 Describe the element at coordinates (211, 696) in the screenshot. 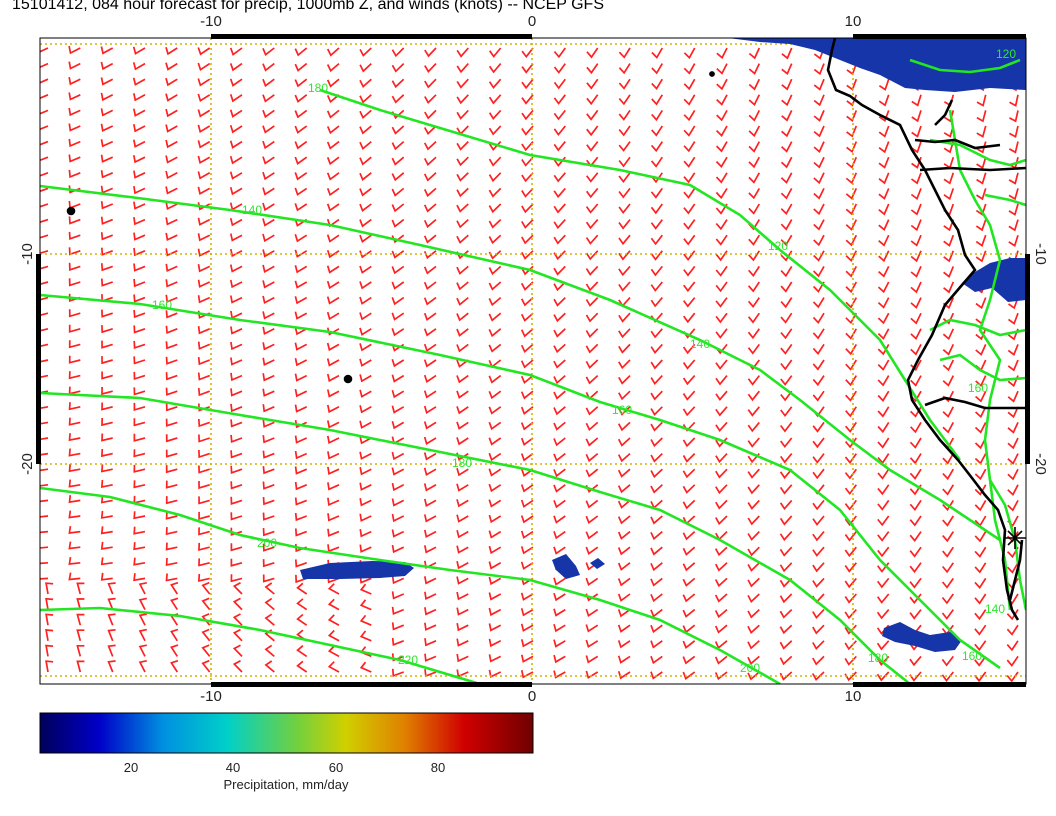

I see `lon-tick-bottom: -10` at that location.